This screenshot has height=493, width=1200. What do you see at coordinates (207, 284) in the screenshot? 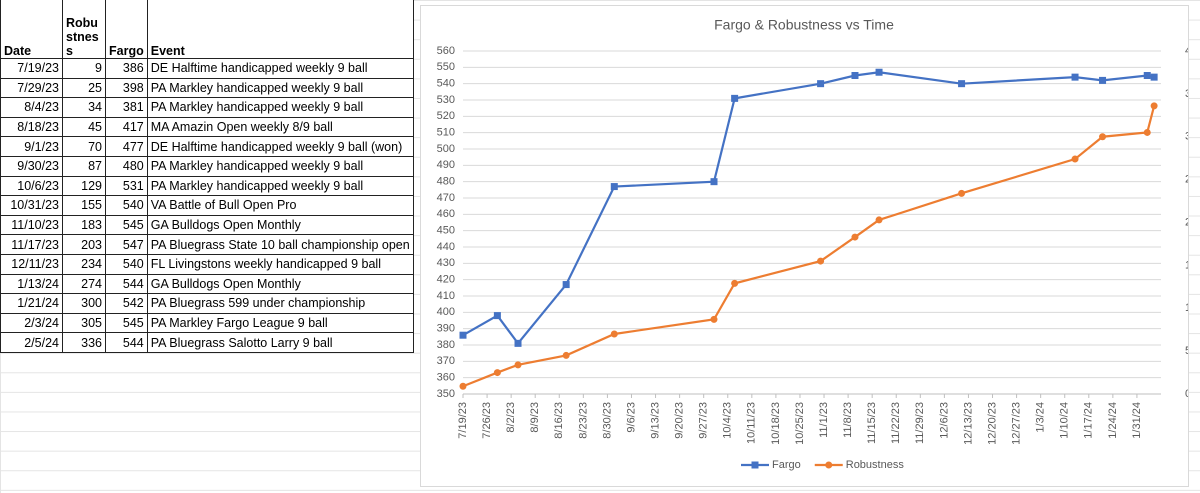
I see `table-row: 1/13/24 274 544 GA Bulldogs Open Monthly` at bounding box center [207, 284].